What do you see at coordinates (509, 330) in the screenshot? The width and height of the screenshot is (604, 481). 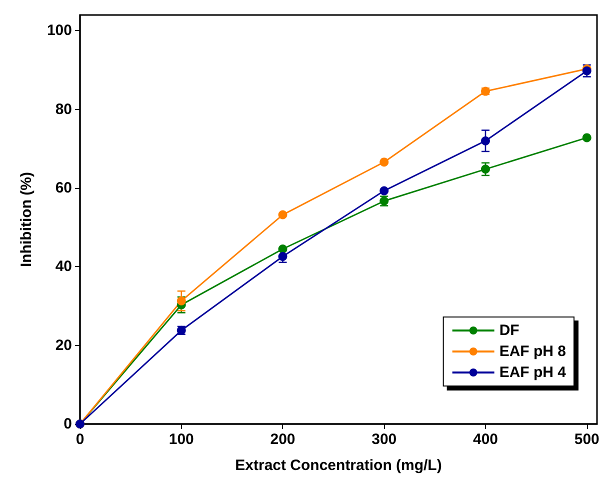 I see `legend-label: DF` at bounding box center [509, 330].